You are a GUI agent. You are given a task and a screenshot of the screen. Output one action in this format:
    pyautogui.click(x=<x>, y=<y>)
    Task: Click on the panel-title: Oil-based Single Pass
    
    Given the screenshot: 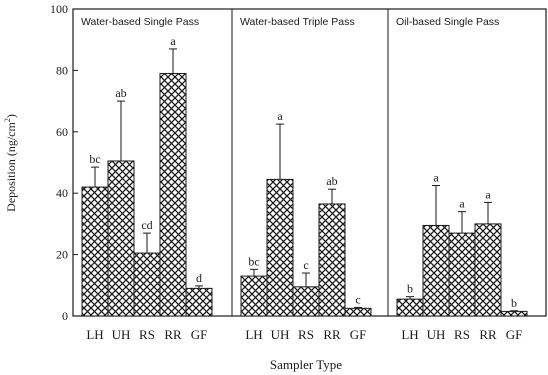 What is the action you would take?
    pyautogui.click(x=447, y=22)
    